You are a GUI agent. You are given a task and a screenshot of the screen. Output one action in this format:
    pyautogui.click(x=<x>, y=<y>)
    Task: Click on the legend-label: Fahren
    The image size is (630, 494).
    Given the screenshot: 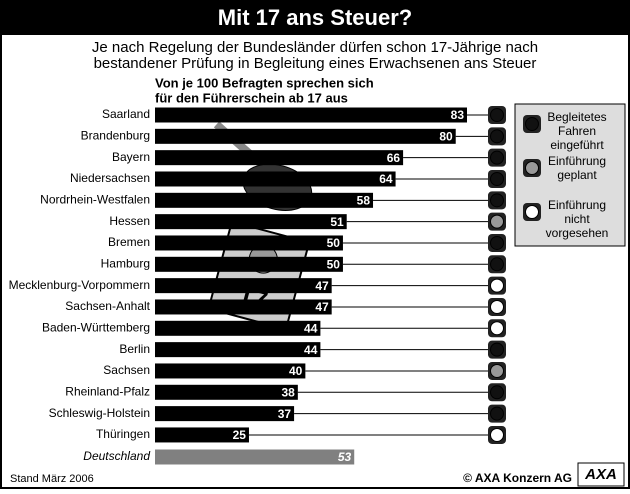 What is the action you would take?
    pyautogui.click(x=577, y=131)
    